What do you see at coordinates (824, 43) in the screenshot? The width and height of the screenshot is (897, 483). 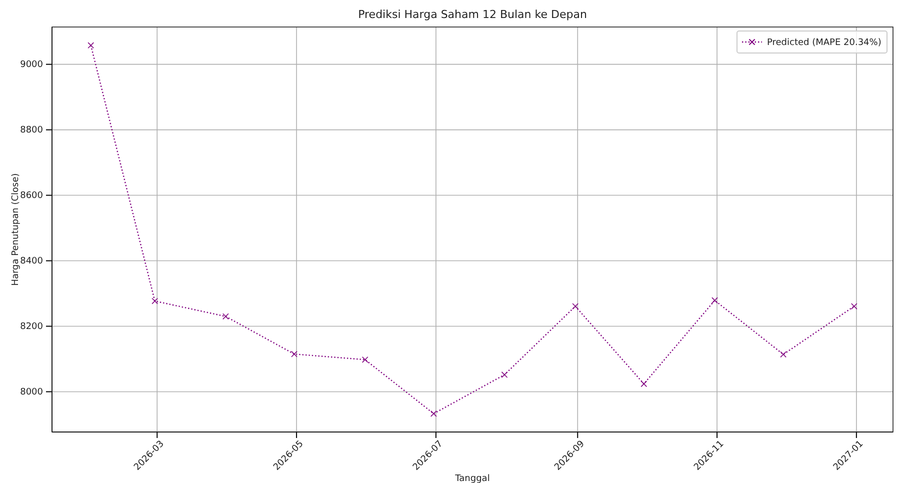 I see `legend-label: Predicted (MAPE 20.34%)` at bounding box center [824, 43].